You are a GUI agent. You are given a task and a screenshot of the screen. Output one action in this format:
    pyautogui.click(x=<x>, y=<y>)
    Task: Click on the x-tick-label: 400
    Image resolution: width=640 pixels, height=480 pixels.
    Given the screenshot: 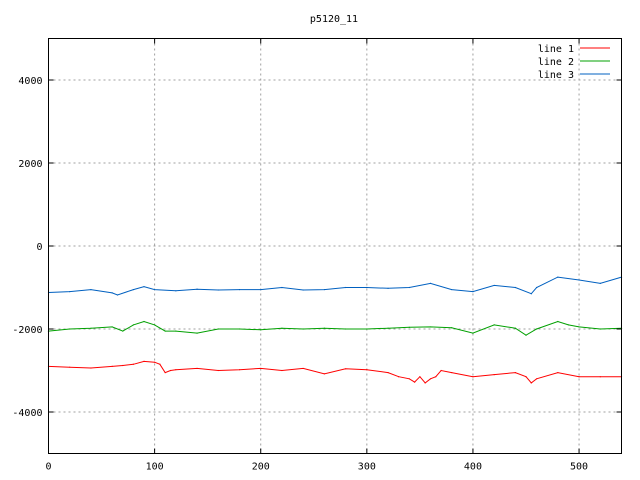 What is the action you would take?
    pyautogui.click(x=473, y=467)
    